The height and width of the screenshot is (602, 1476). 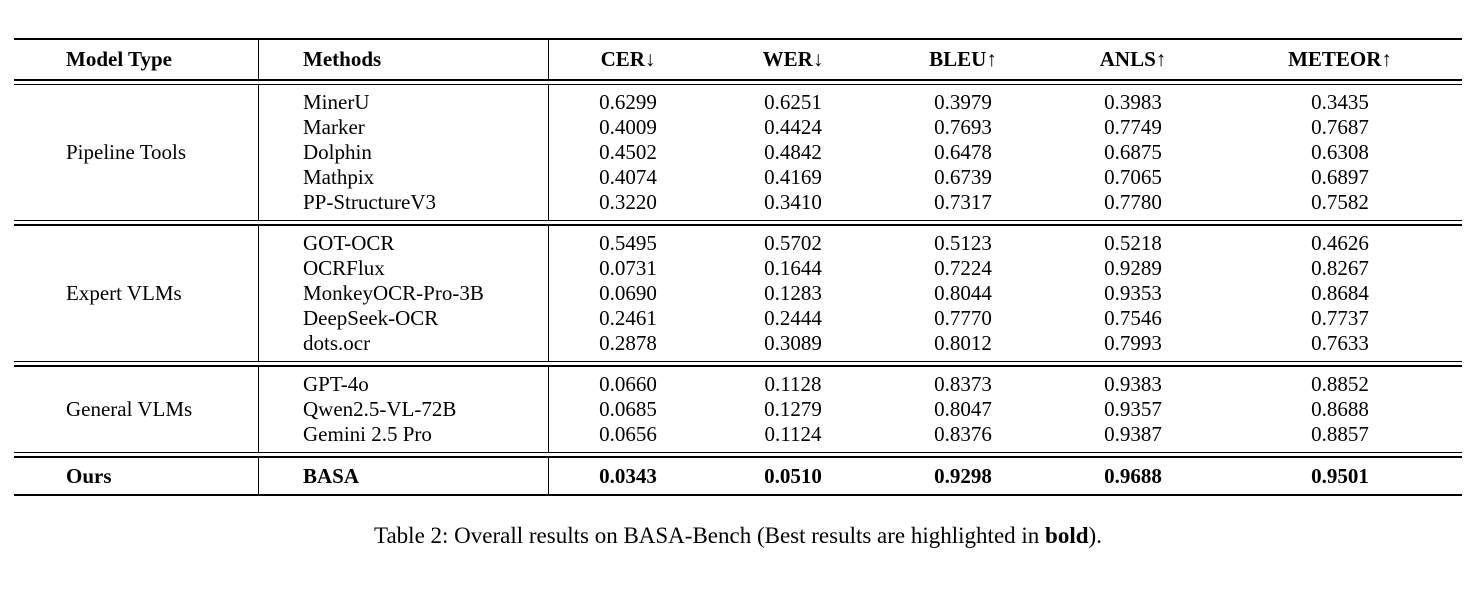 What do you see at coordinates (628, 384) in the screenshot?
I see `metric-value: 0.0660` at bounding box center [628, 384].